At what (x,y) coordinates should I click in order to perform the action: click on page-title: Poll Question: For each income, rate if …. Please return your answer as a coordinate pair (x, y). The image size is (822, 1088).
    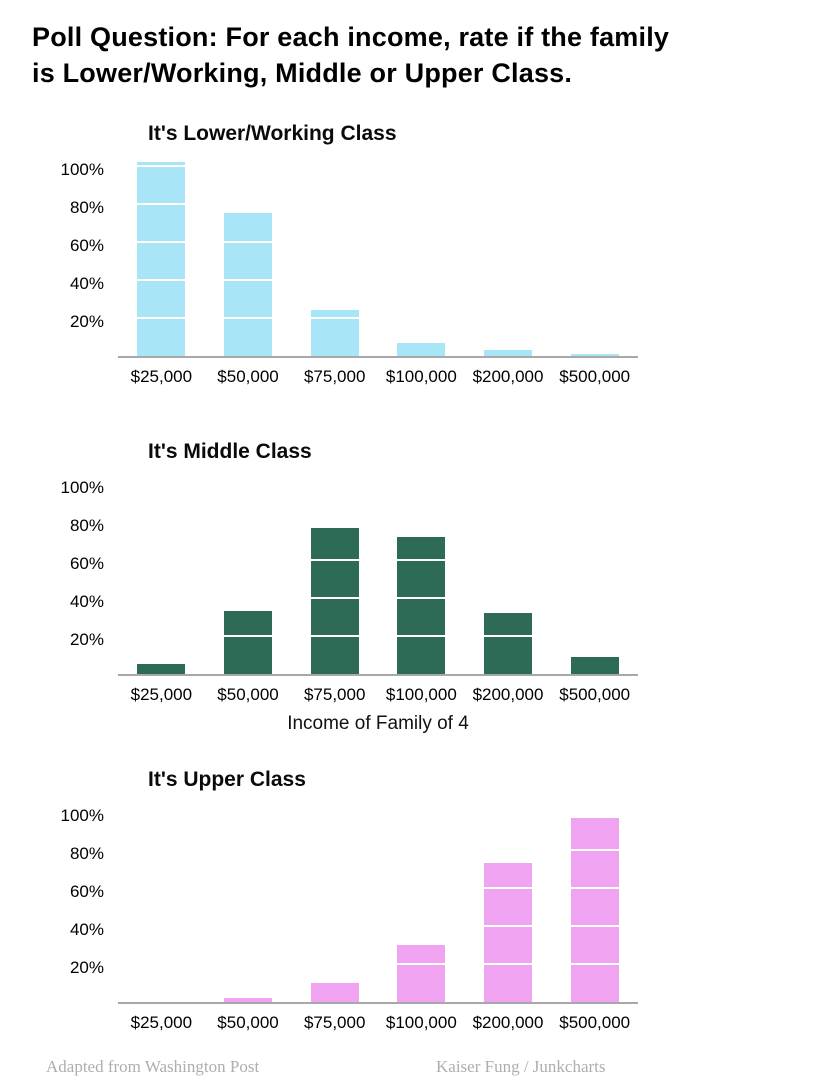
    Looking at the image, I should click on (427, 55).